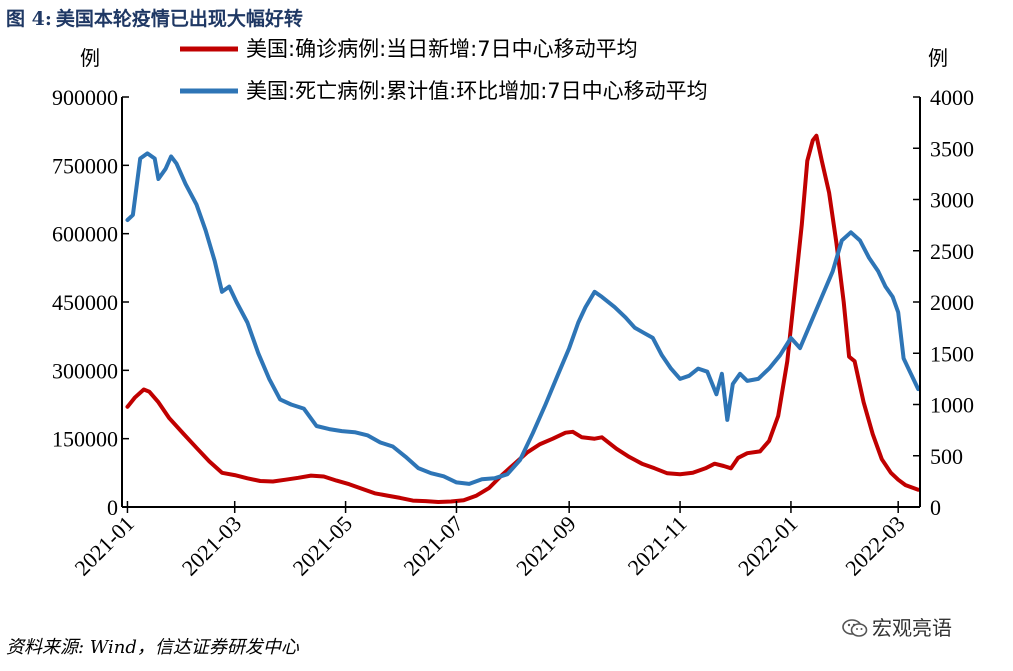 This screenshot has height=671, width=1013. What do you see at coordinates (855, 628) in the screenshot?
I see `wechat-icon` at bounding box center [855, 628].